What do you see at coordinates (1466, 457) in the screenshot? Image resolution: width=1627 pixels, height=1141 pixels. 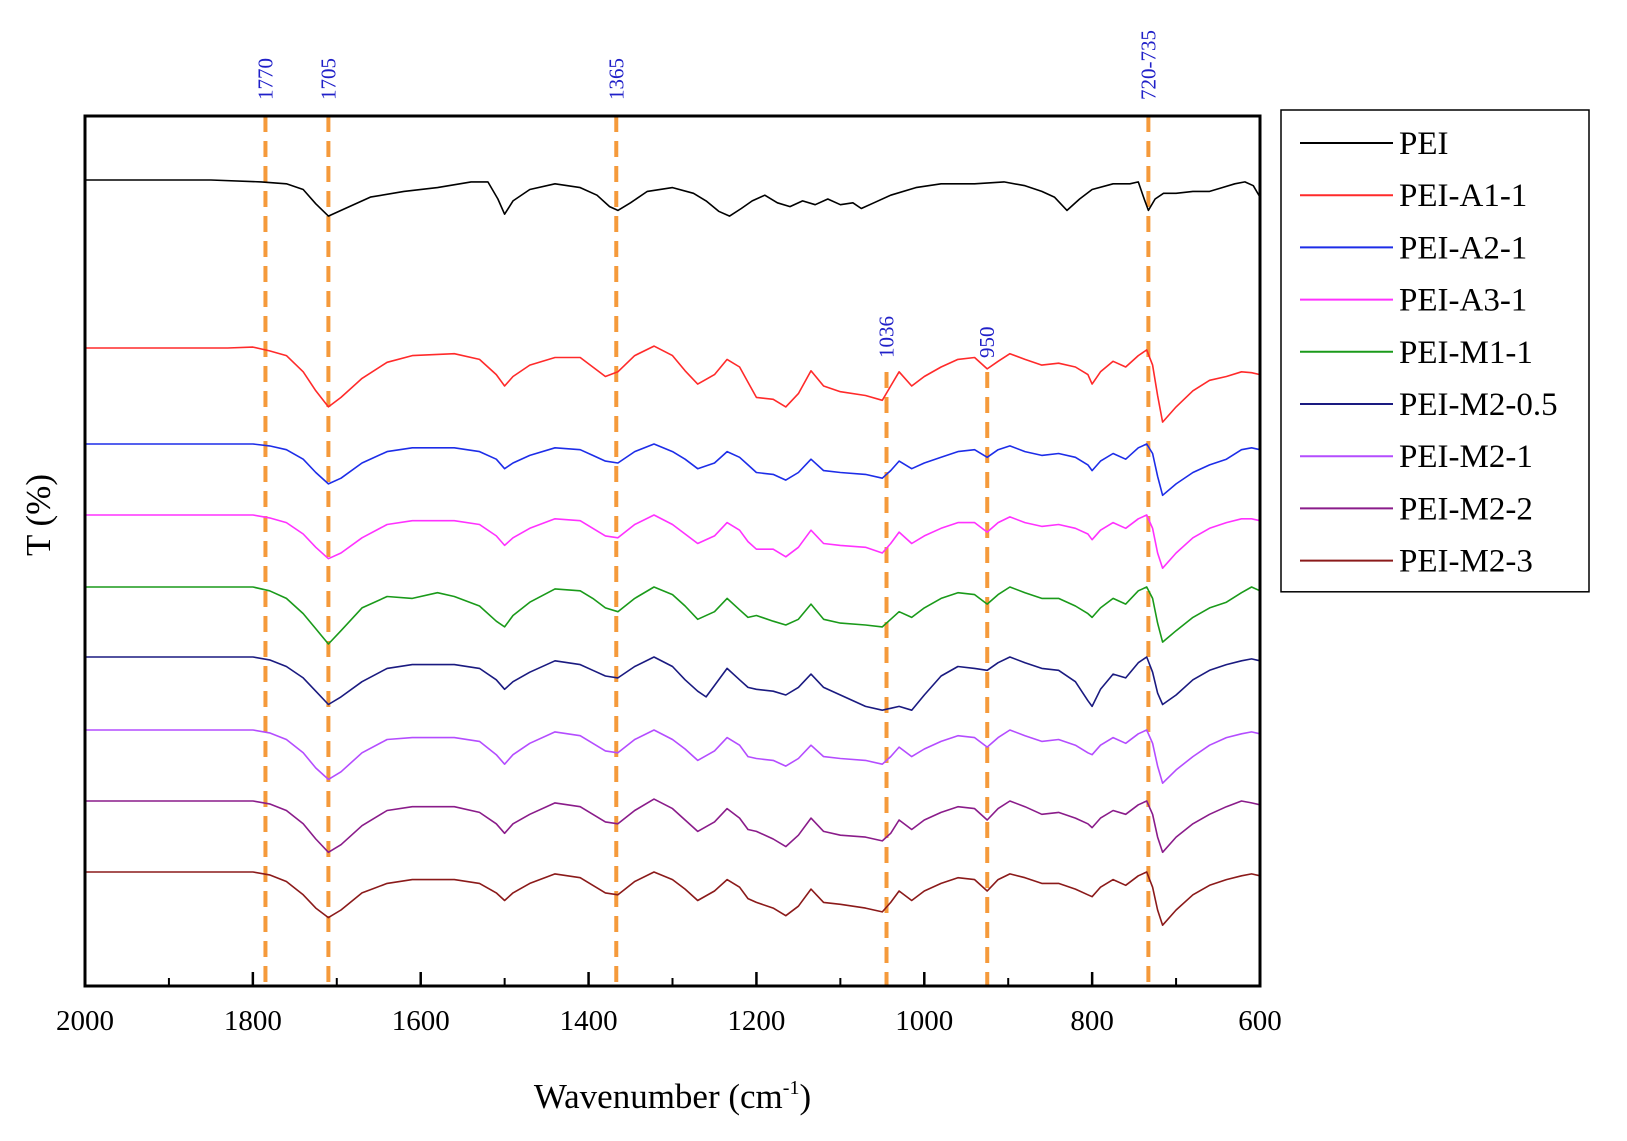 I see `legend-label: PEI-M2-1` at bounding box center [1466, 457].